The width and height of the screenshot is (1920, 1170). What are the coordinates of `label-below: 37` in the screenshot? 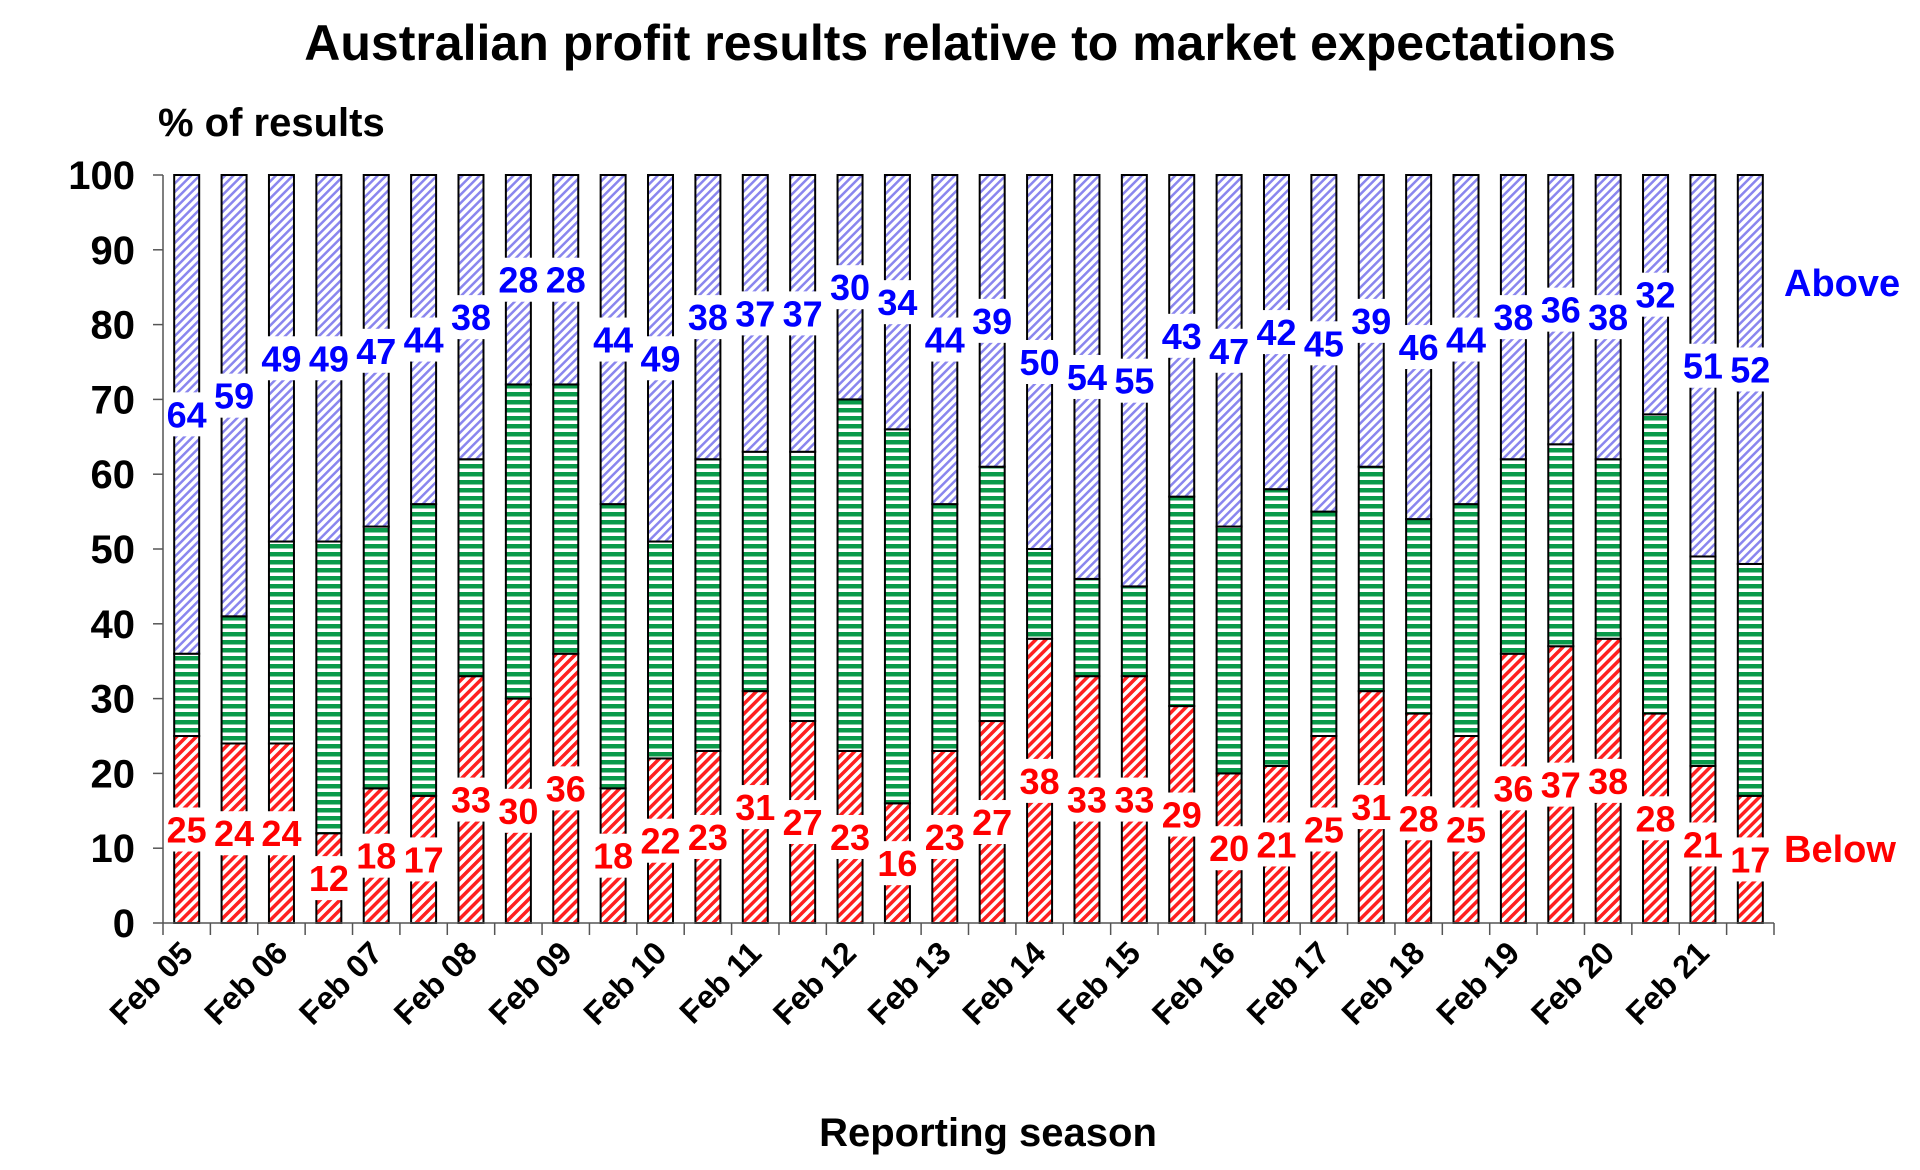 It's located at (1561, 785).